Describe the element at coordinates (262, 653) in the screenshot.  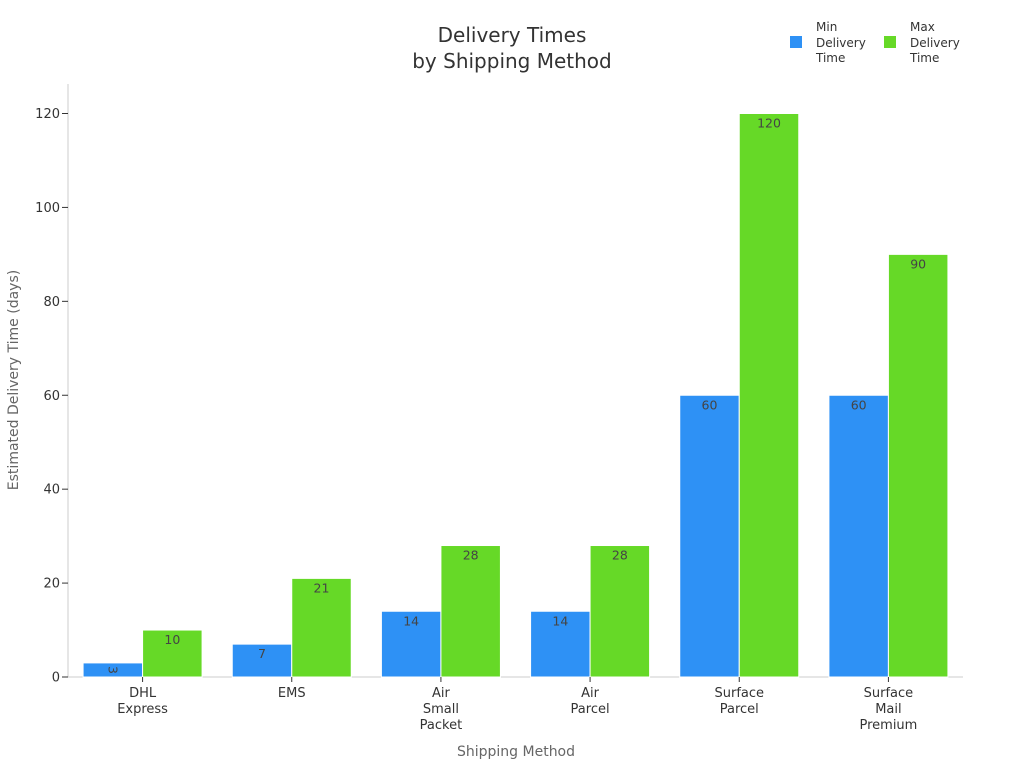
I see `bar-value-label: 7` at that location.